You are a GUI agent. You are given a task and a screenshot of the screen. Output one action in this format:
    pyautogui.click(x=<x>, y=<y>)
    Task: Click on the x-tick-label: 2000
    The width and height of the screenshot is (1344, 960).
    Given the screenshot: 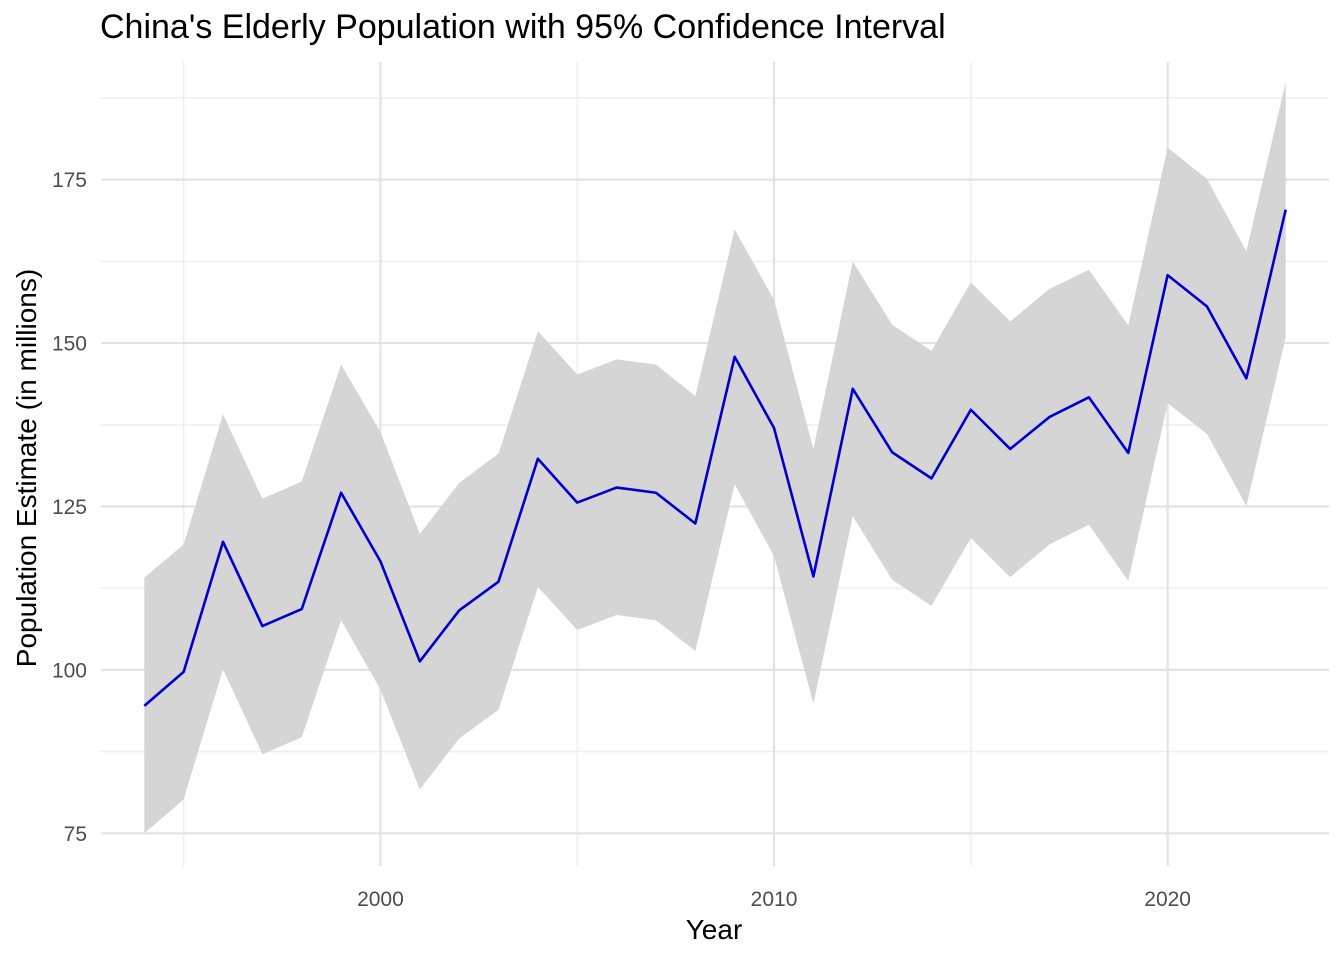 What is the action you would take?
    pyautogui.click(x=380, y=899)
    